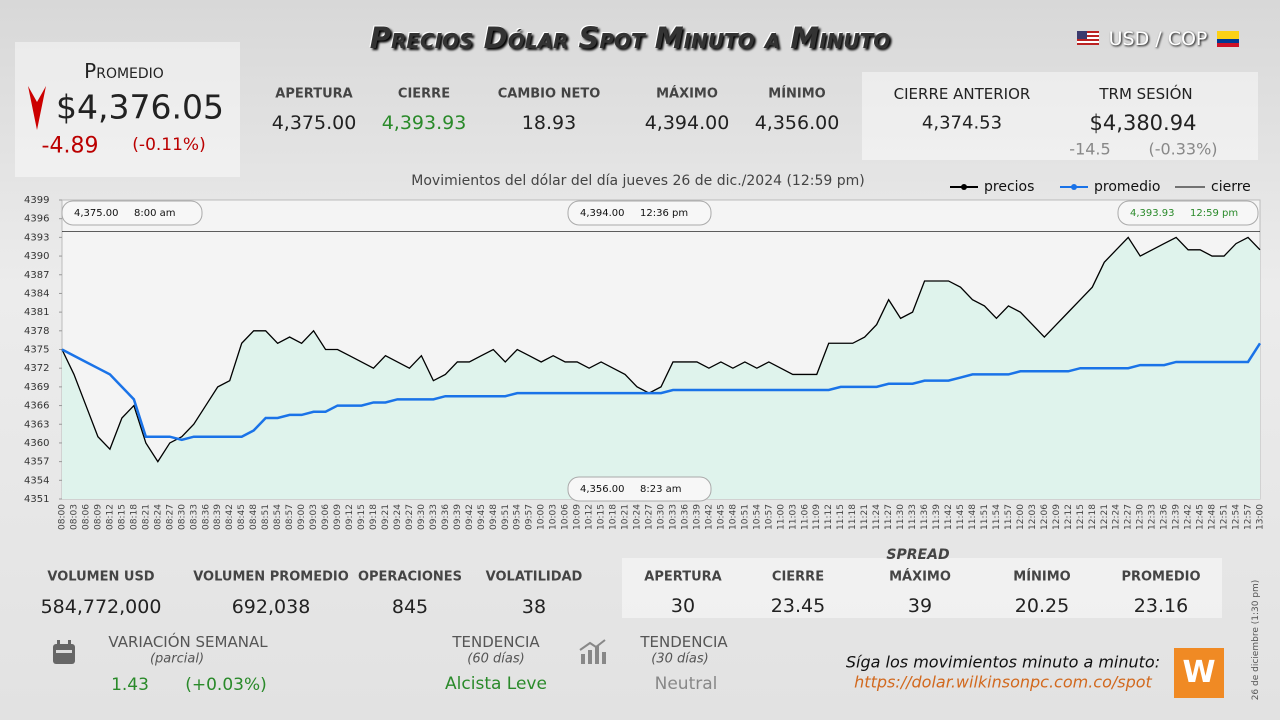 The height and width of the screenshot is (720, 1280). I want to click on promedio-value: $4,376.05, so click(140, 107).